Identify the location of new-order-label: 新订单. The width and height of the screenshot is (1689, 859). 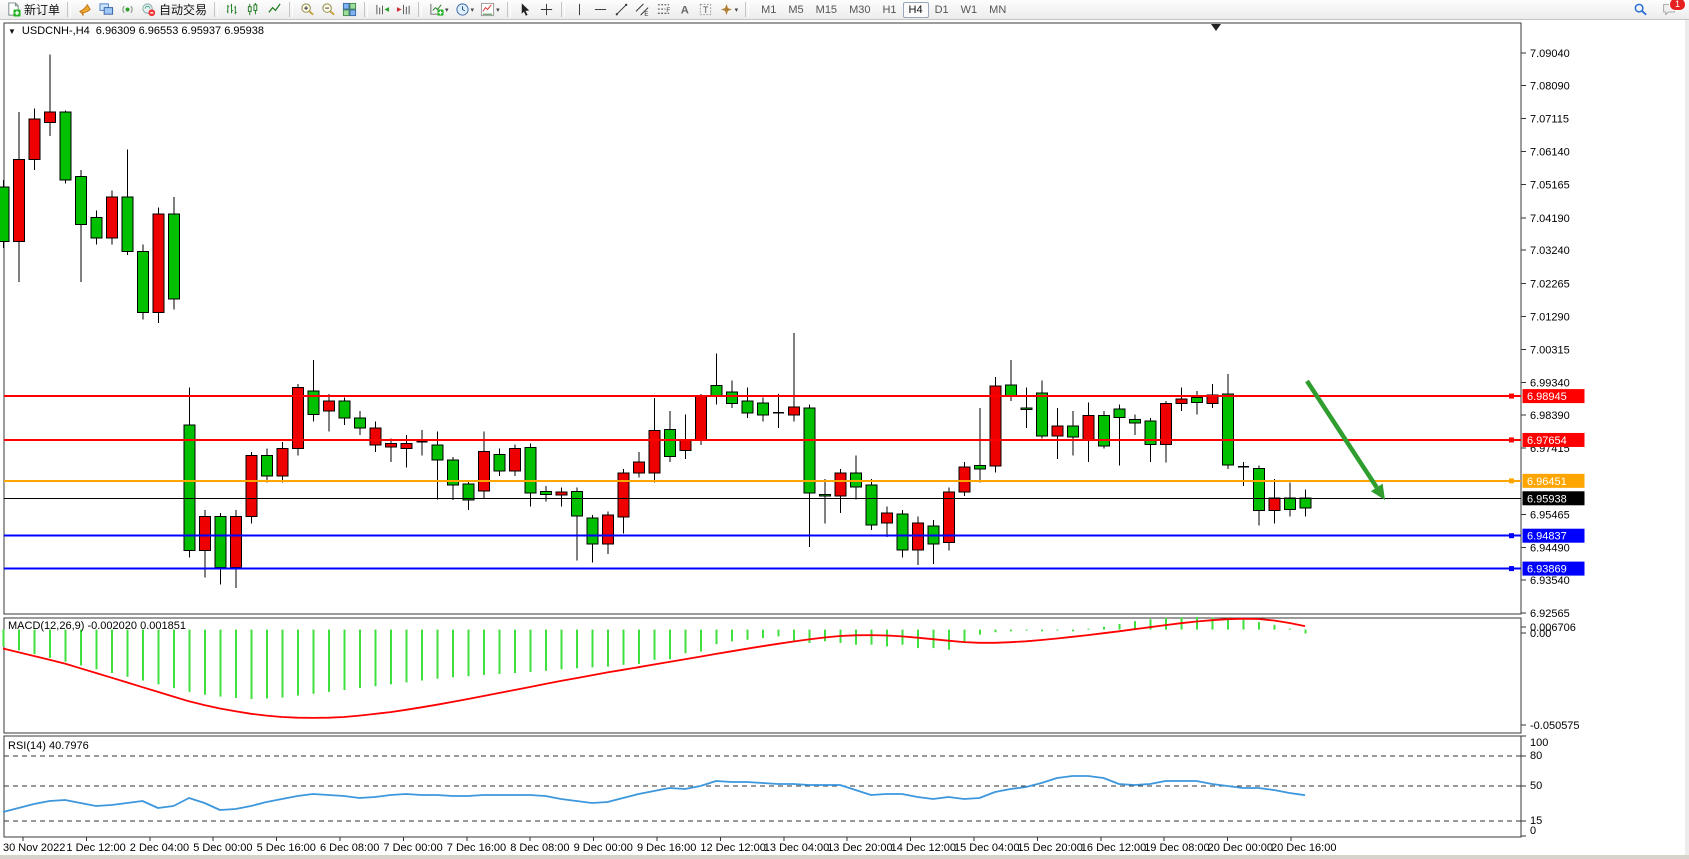
(42, 10).